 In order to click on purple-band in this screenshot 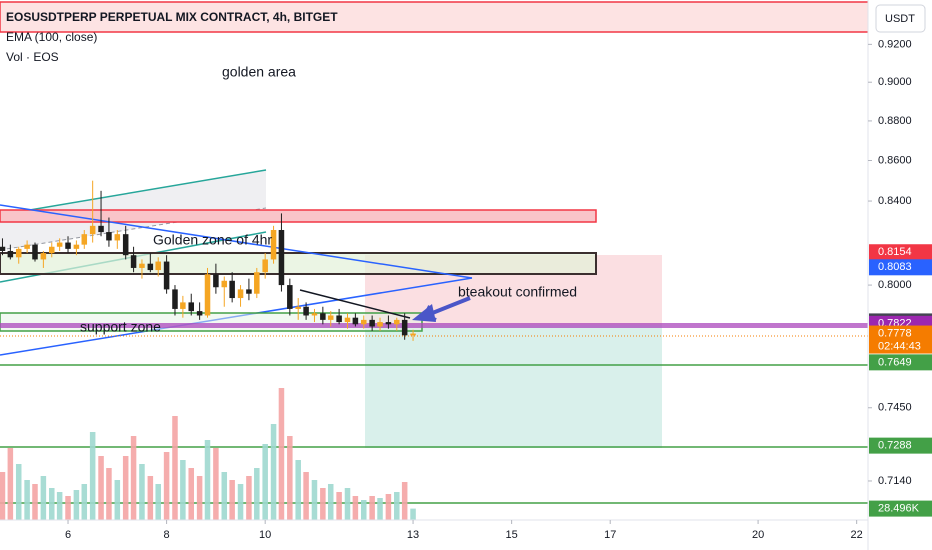, I will do `click(466, 325)`.